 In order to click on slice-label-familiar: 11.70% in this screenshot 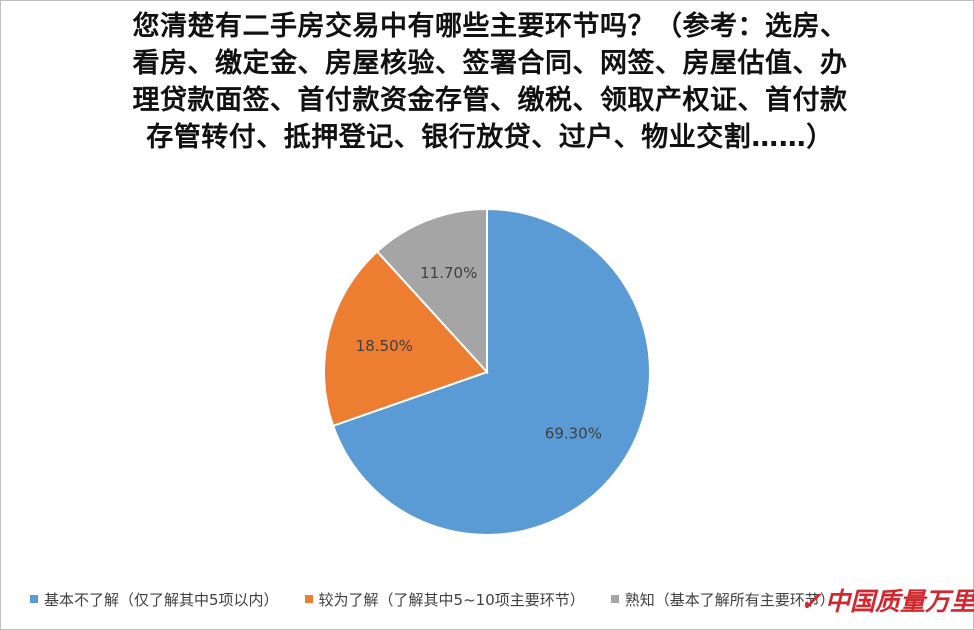, I will do `click(448, 273)`.